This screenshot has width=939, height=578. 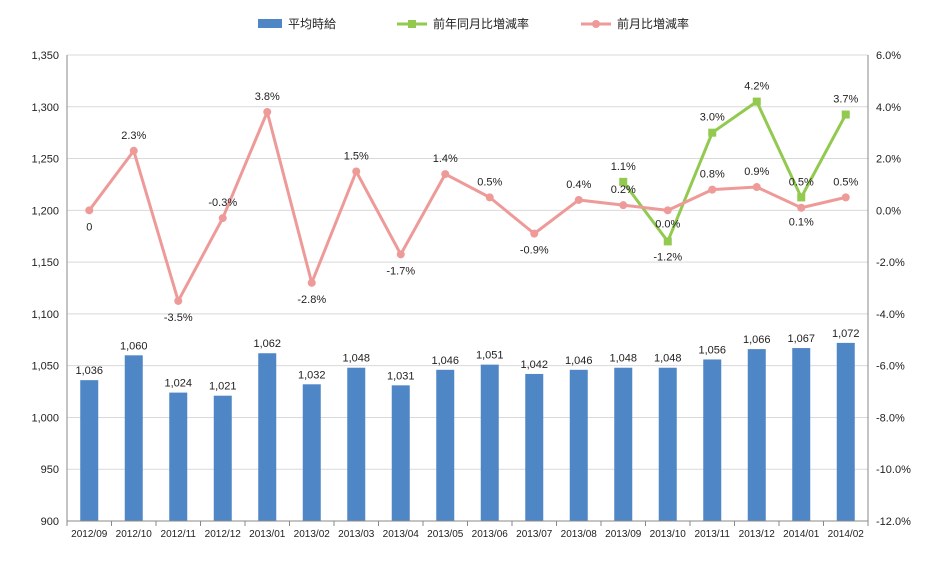 What do you see at coordinates (667, 224) in the screenshot?
I see `line-data-label: 0.0%` at bounding box center [667, 224].